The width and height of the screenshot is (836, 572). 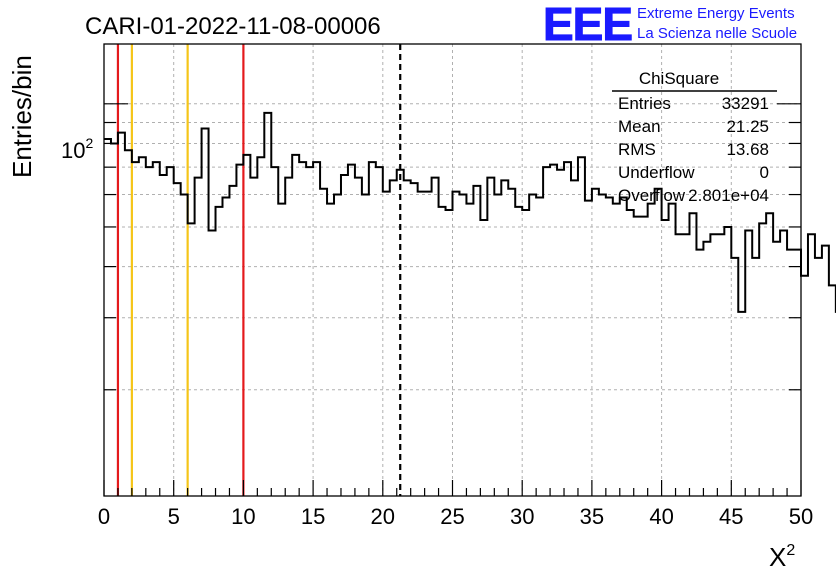 What do you see at coordinates (764, 172) in the screenshot?
I see `stats-value-underflow: 0` at bounding box center [764, 172].